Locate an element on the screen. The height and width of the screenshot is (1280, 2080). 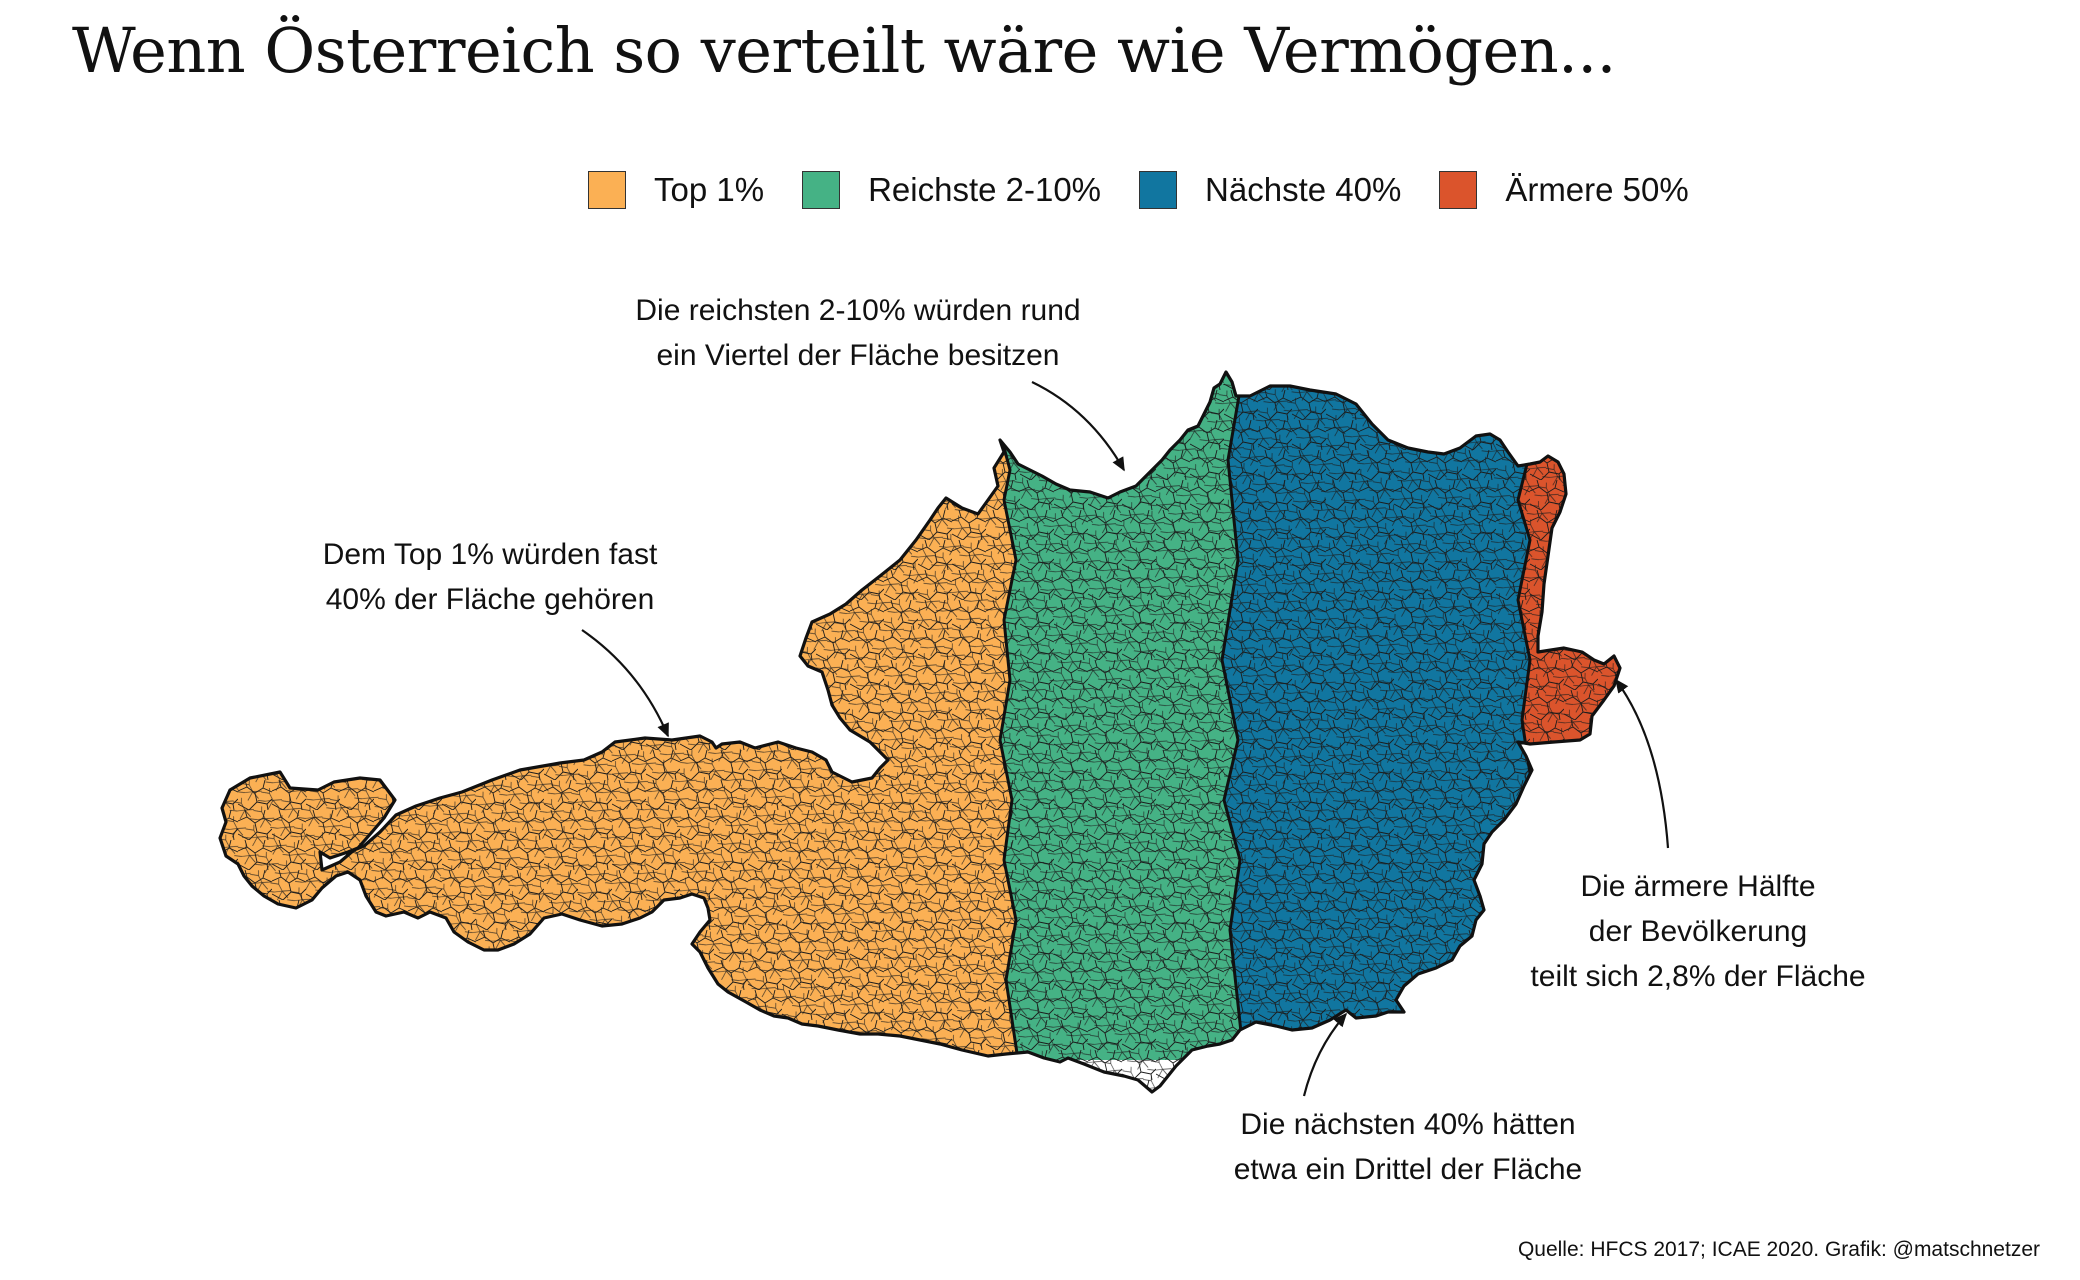
legend-item-next40: Nächste 40% is located at coordinates (1270, 190).